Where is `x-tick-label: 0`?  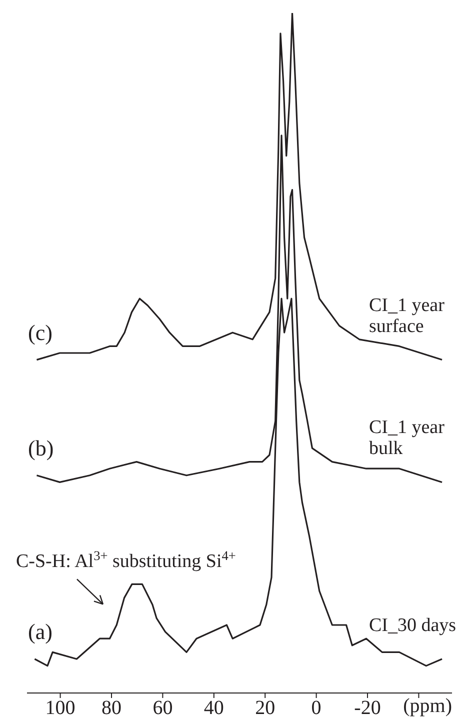 x-tick-label: 0 is located at coordinates (316, 707).